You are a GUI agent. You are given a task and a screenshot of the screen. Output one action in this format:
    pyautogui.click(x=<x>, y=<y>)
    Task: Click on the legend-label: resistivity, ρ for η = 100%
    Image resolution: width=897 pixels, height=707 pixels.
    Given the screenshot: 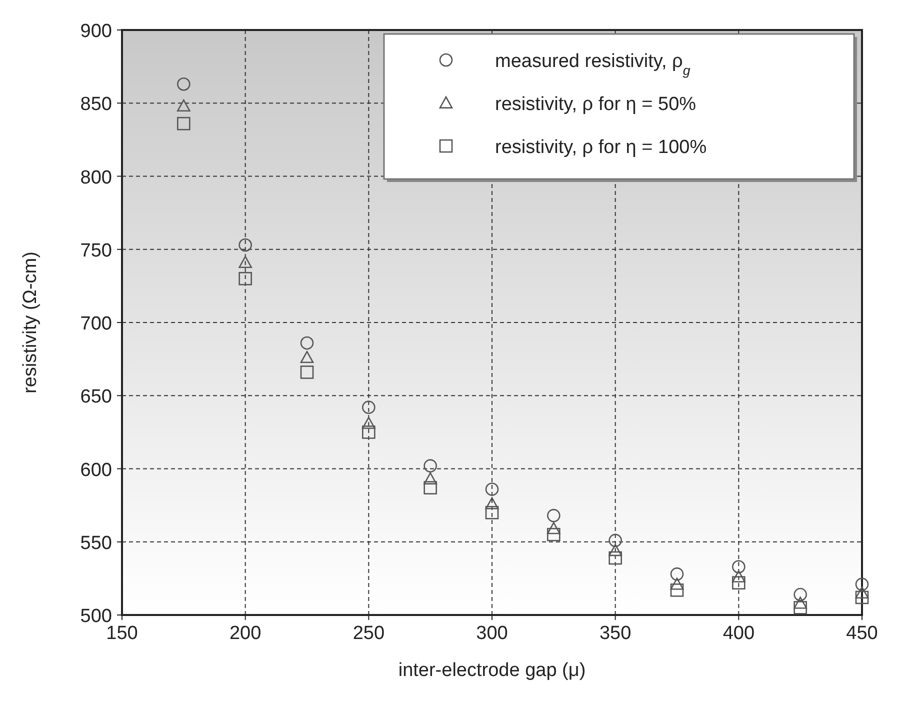 What is the action you would take?
    pyautogui.click(x=601, y=147)
    